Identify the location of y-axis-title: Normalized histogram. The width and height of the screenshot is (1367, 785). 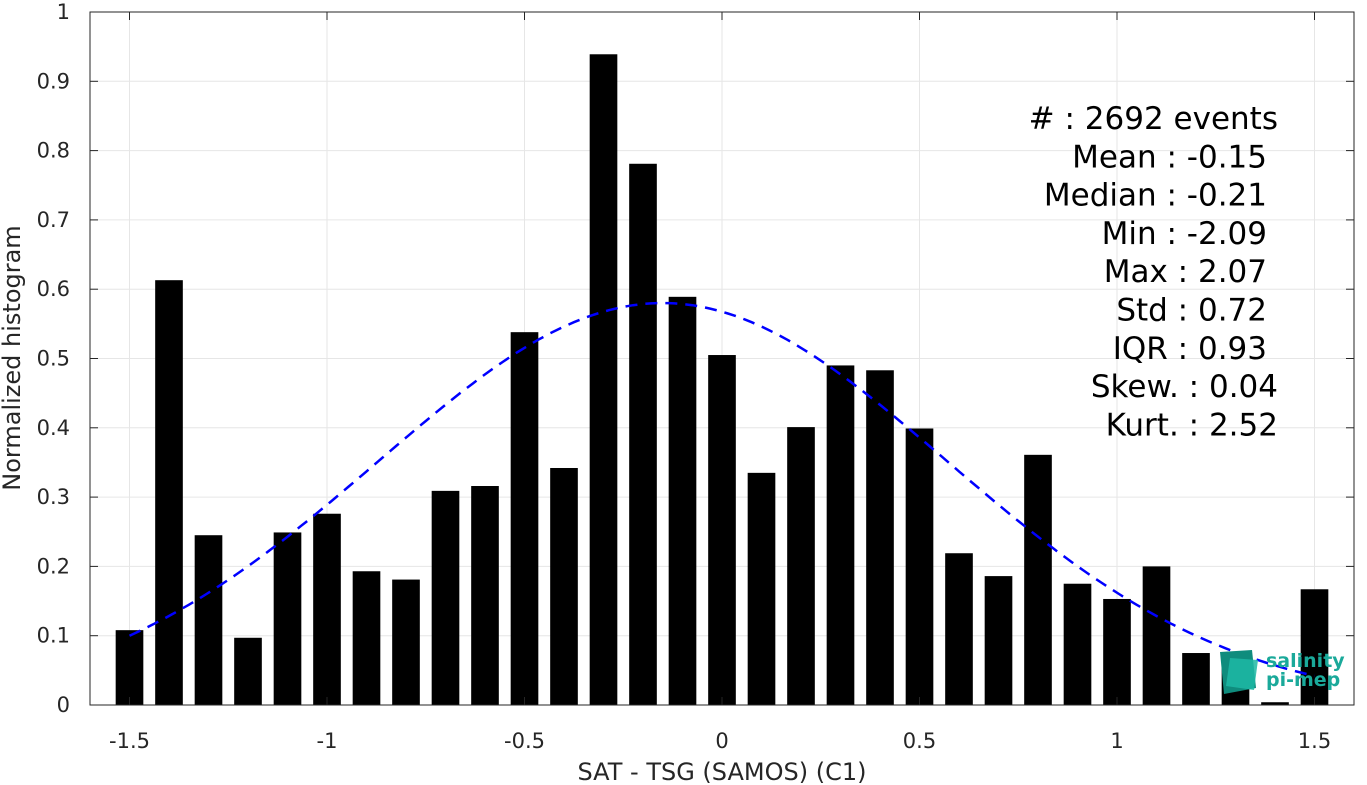
(13, 357).